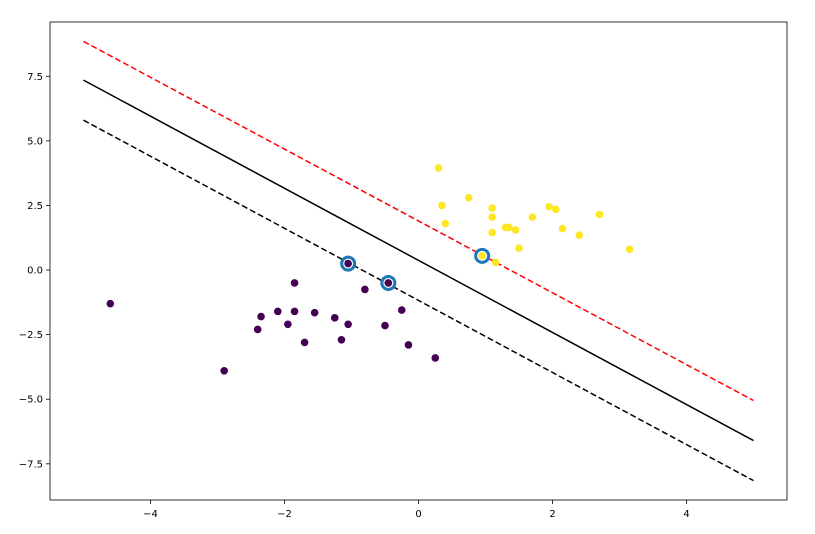 Image resolution: width=815 pixels, height=534 pixels. I want to click on y-tick-label: 0.0, so click(35, 271).